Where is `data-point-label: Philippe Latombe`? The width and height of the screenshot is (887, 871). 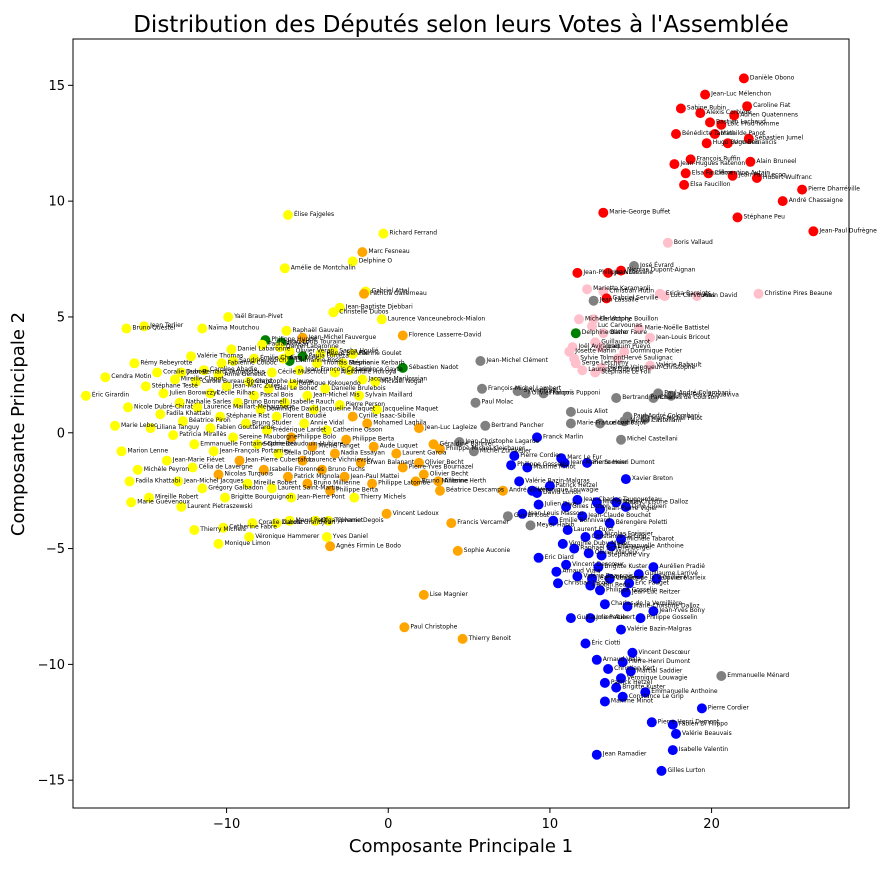
data-point-label: Philippe Latombe is located at coordinates (404, 483).